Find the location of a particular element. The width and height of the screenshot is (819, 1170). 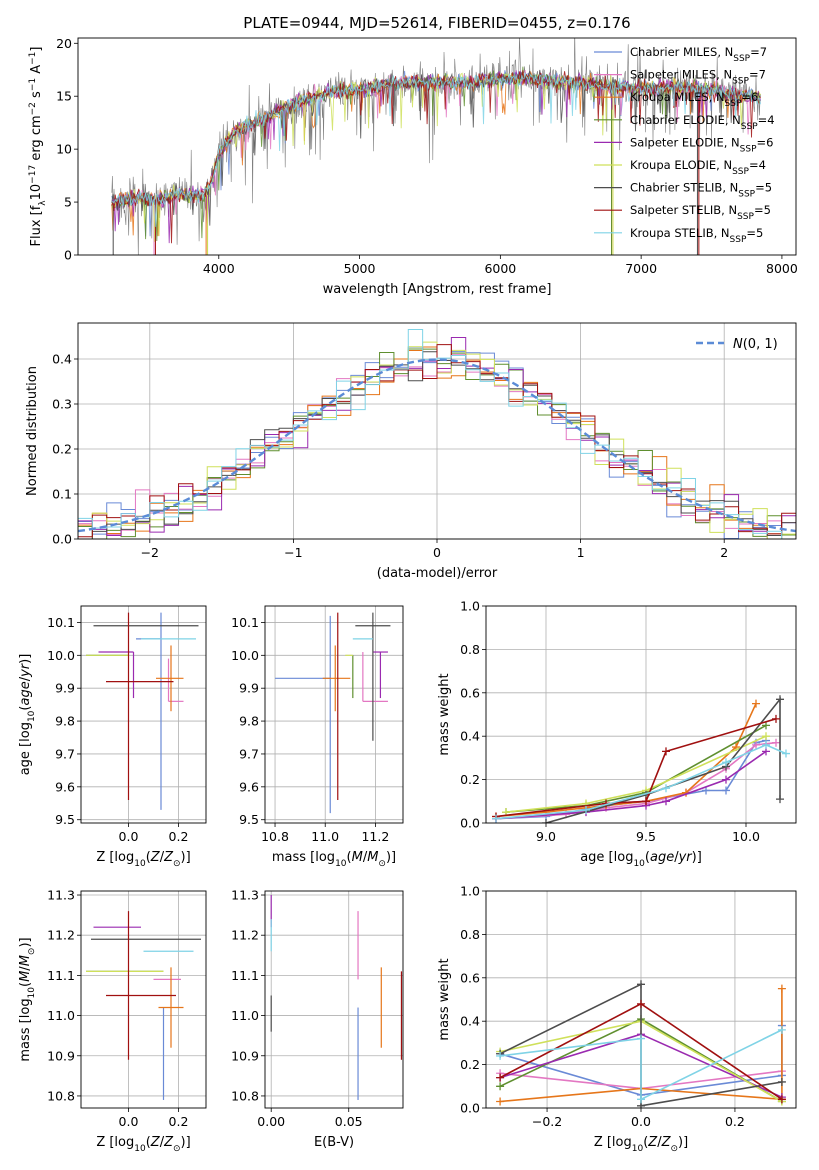

weight-marker-chabrier_elodie is located at coordinates (766, 725).